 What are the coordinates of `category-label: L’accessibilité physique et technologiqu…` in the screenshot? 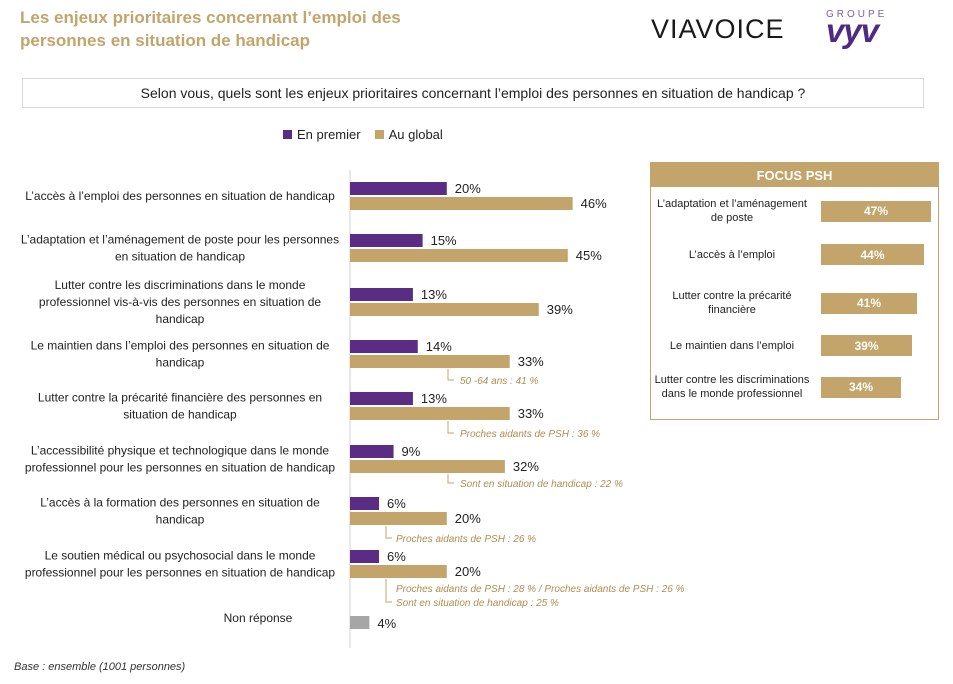 It's located at (180, 451).